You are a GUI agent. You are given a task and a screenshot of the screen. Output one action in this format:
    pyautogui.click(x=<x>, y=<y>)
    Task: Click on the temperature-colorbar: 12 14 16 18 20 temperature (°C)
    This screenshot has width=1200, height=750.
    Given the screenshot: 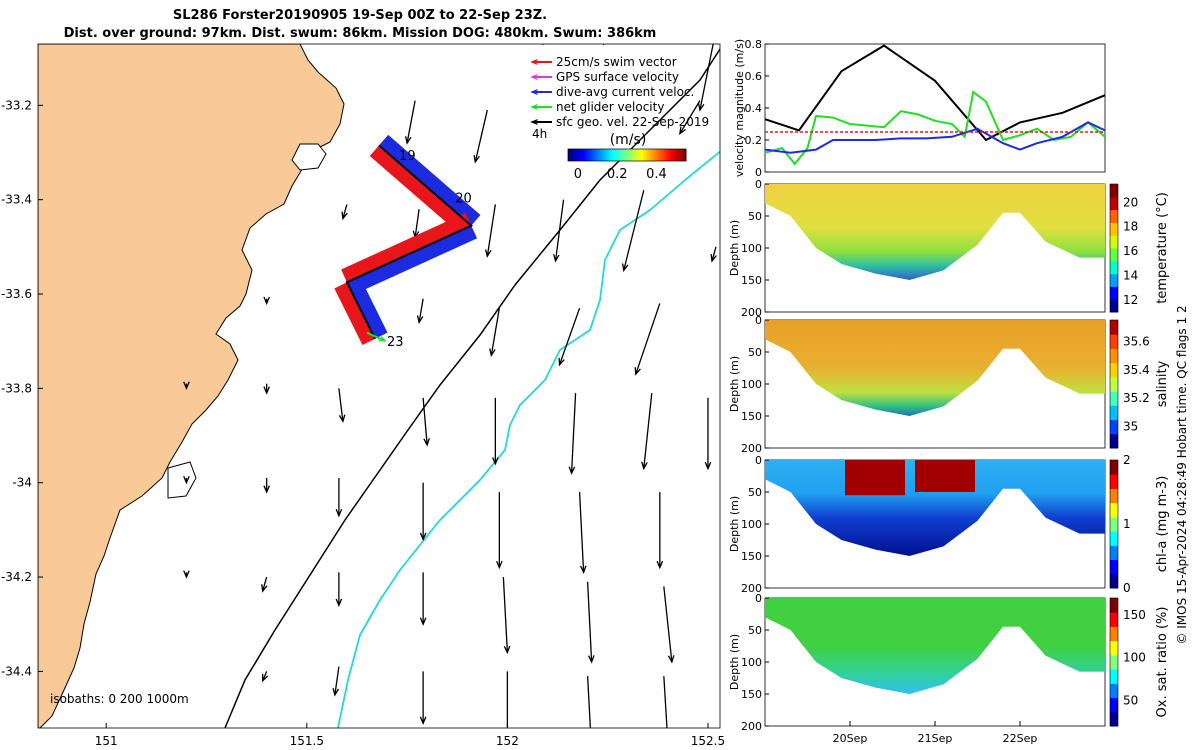 What is the action you would take?
    pyautogui.click(x=1139, y=248)
    